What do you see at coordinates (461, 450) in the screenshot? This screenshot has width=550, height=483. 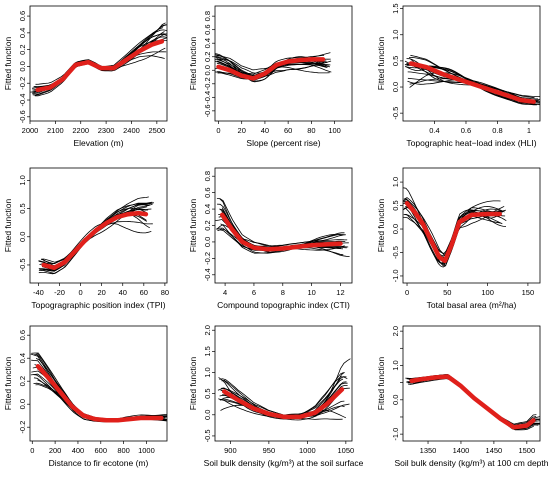 I see `x-tick-label: 1400` at bounding box center [461, 450].